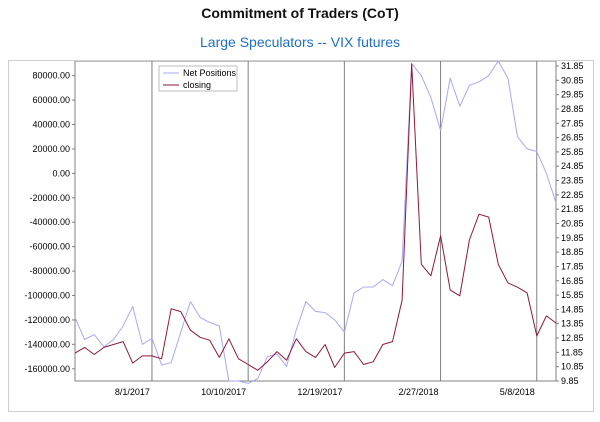 This screenshot has height=422, width=600. Describe the element at coordinates (223, 392) in the screenshot. I see `x-tick-label: 10/10/2017` at that location.